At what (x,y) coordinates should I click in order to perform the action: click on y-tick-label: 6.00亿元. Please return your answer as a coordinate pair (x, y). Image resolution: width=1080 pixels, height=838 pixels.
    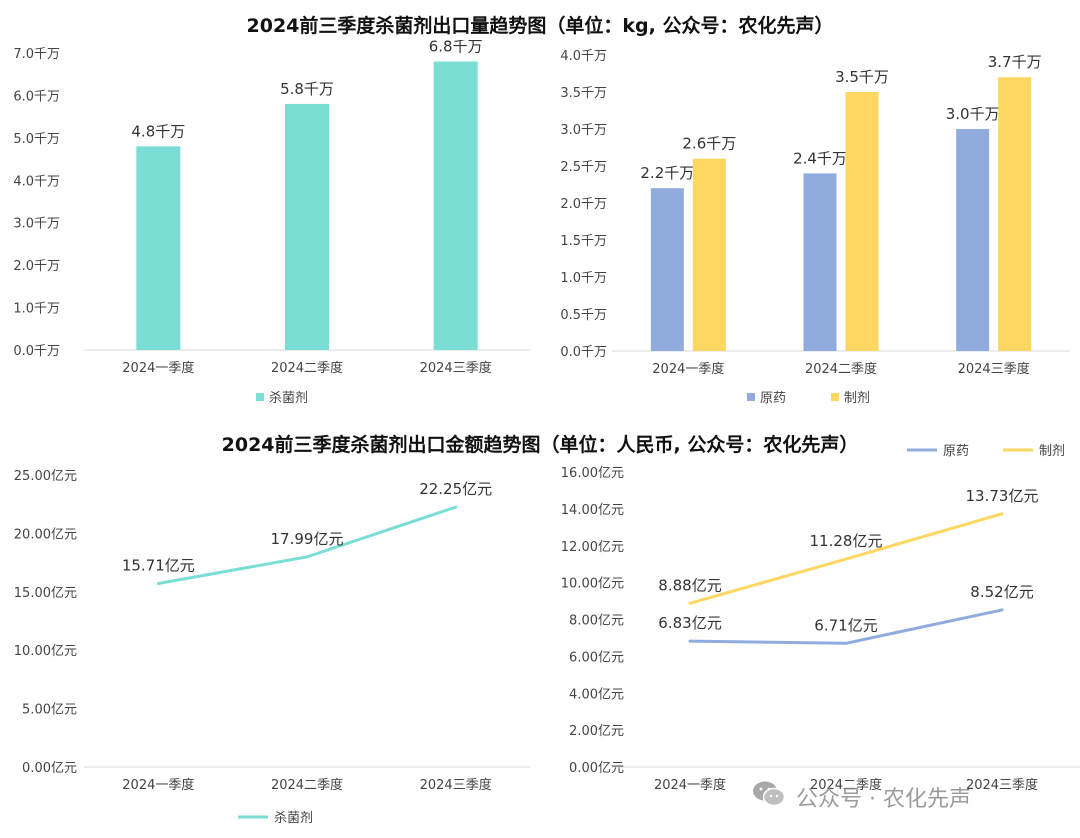
    Looking at the image, I should click on (596, 657).